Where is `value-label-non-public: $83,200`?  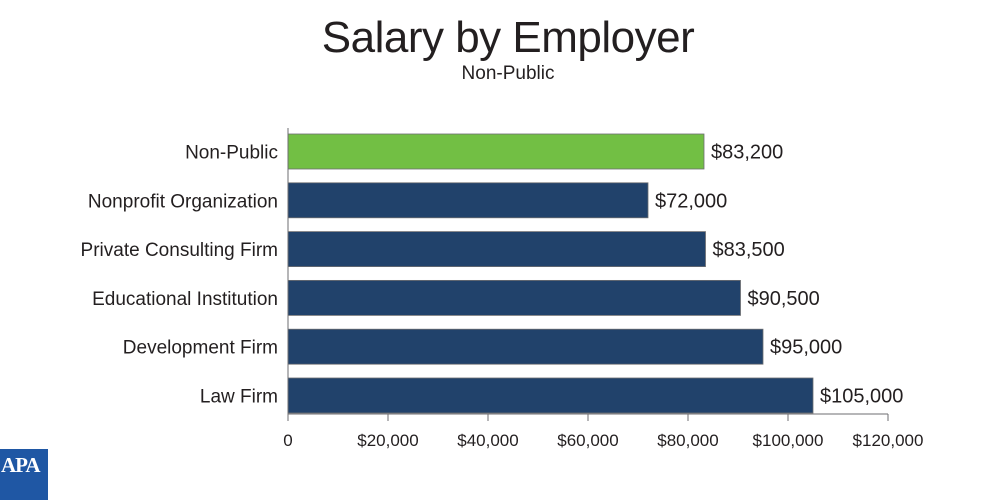
value-label-non-public: $83,200 is located at coordinates (747, 153).